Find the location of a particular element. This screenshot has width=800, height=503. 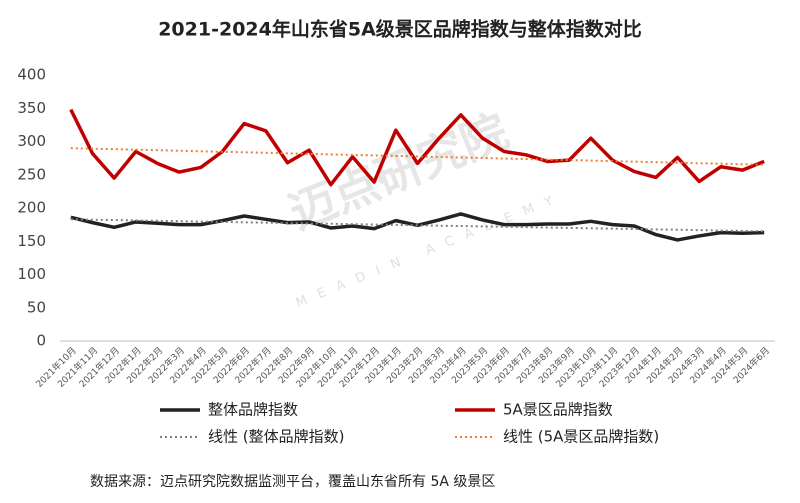

y-tick-label: 50 is located at coordinates (36, 307).